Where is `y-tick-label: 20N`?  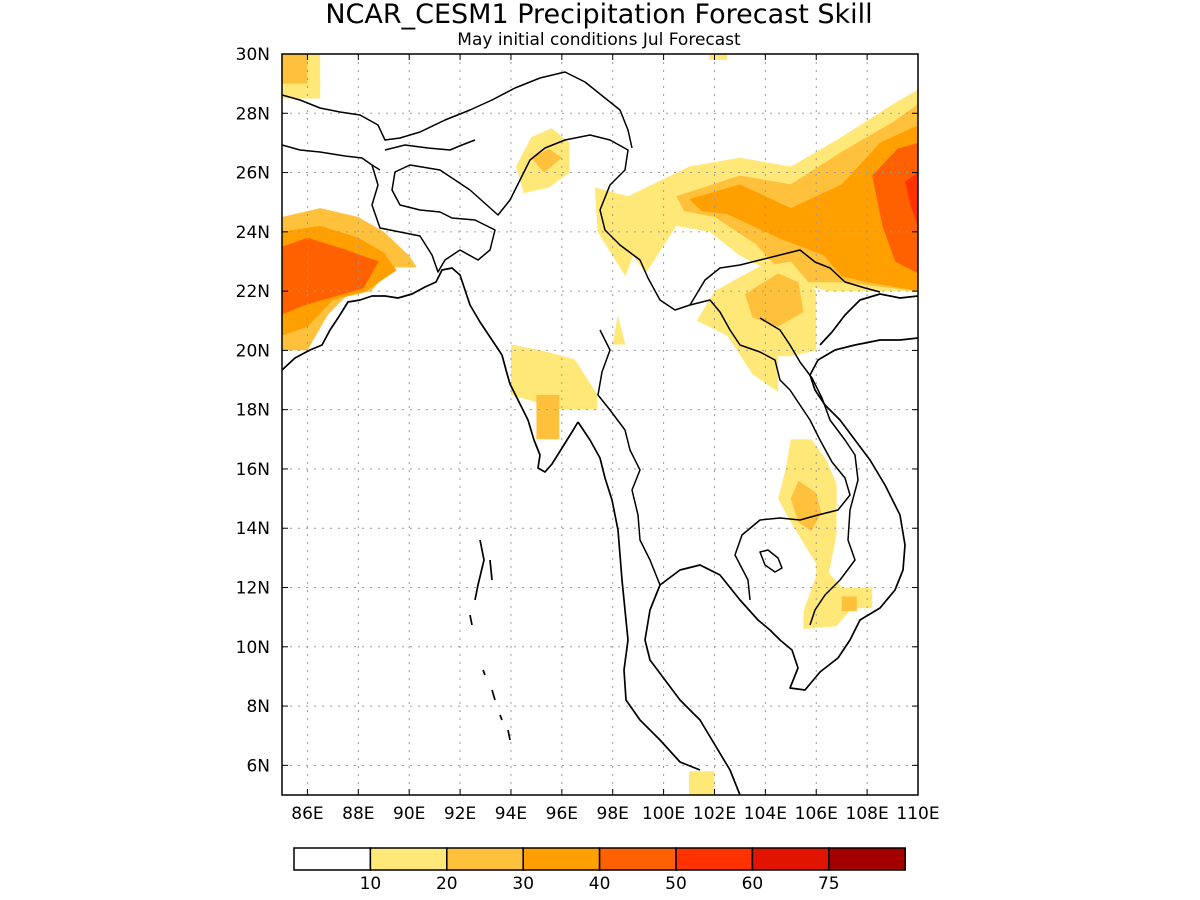 y-tick-label: 20N is located at coordinates (253, 351).